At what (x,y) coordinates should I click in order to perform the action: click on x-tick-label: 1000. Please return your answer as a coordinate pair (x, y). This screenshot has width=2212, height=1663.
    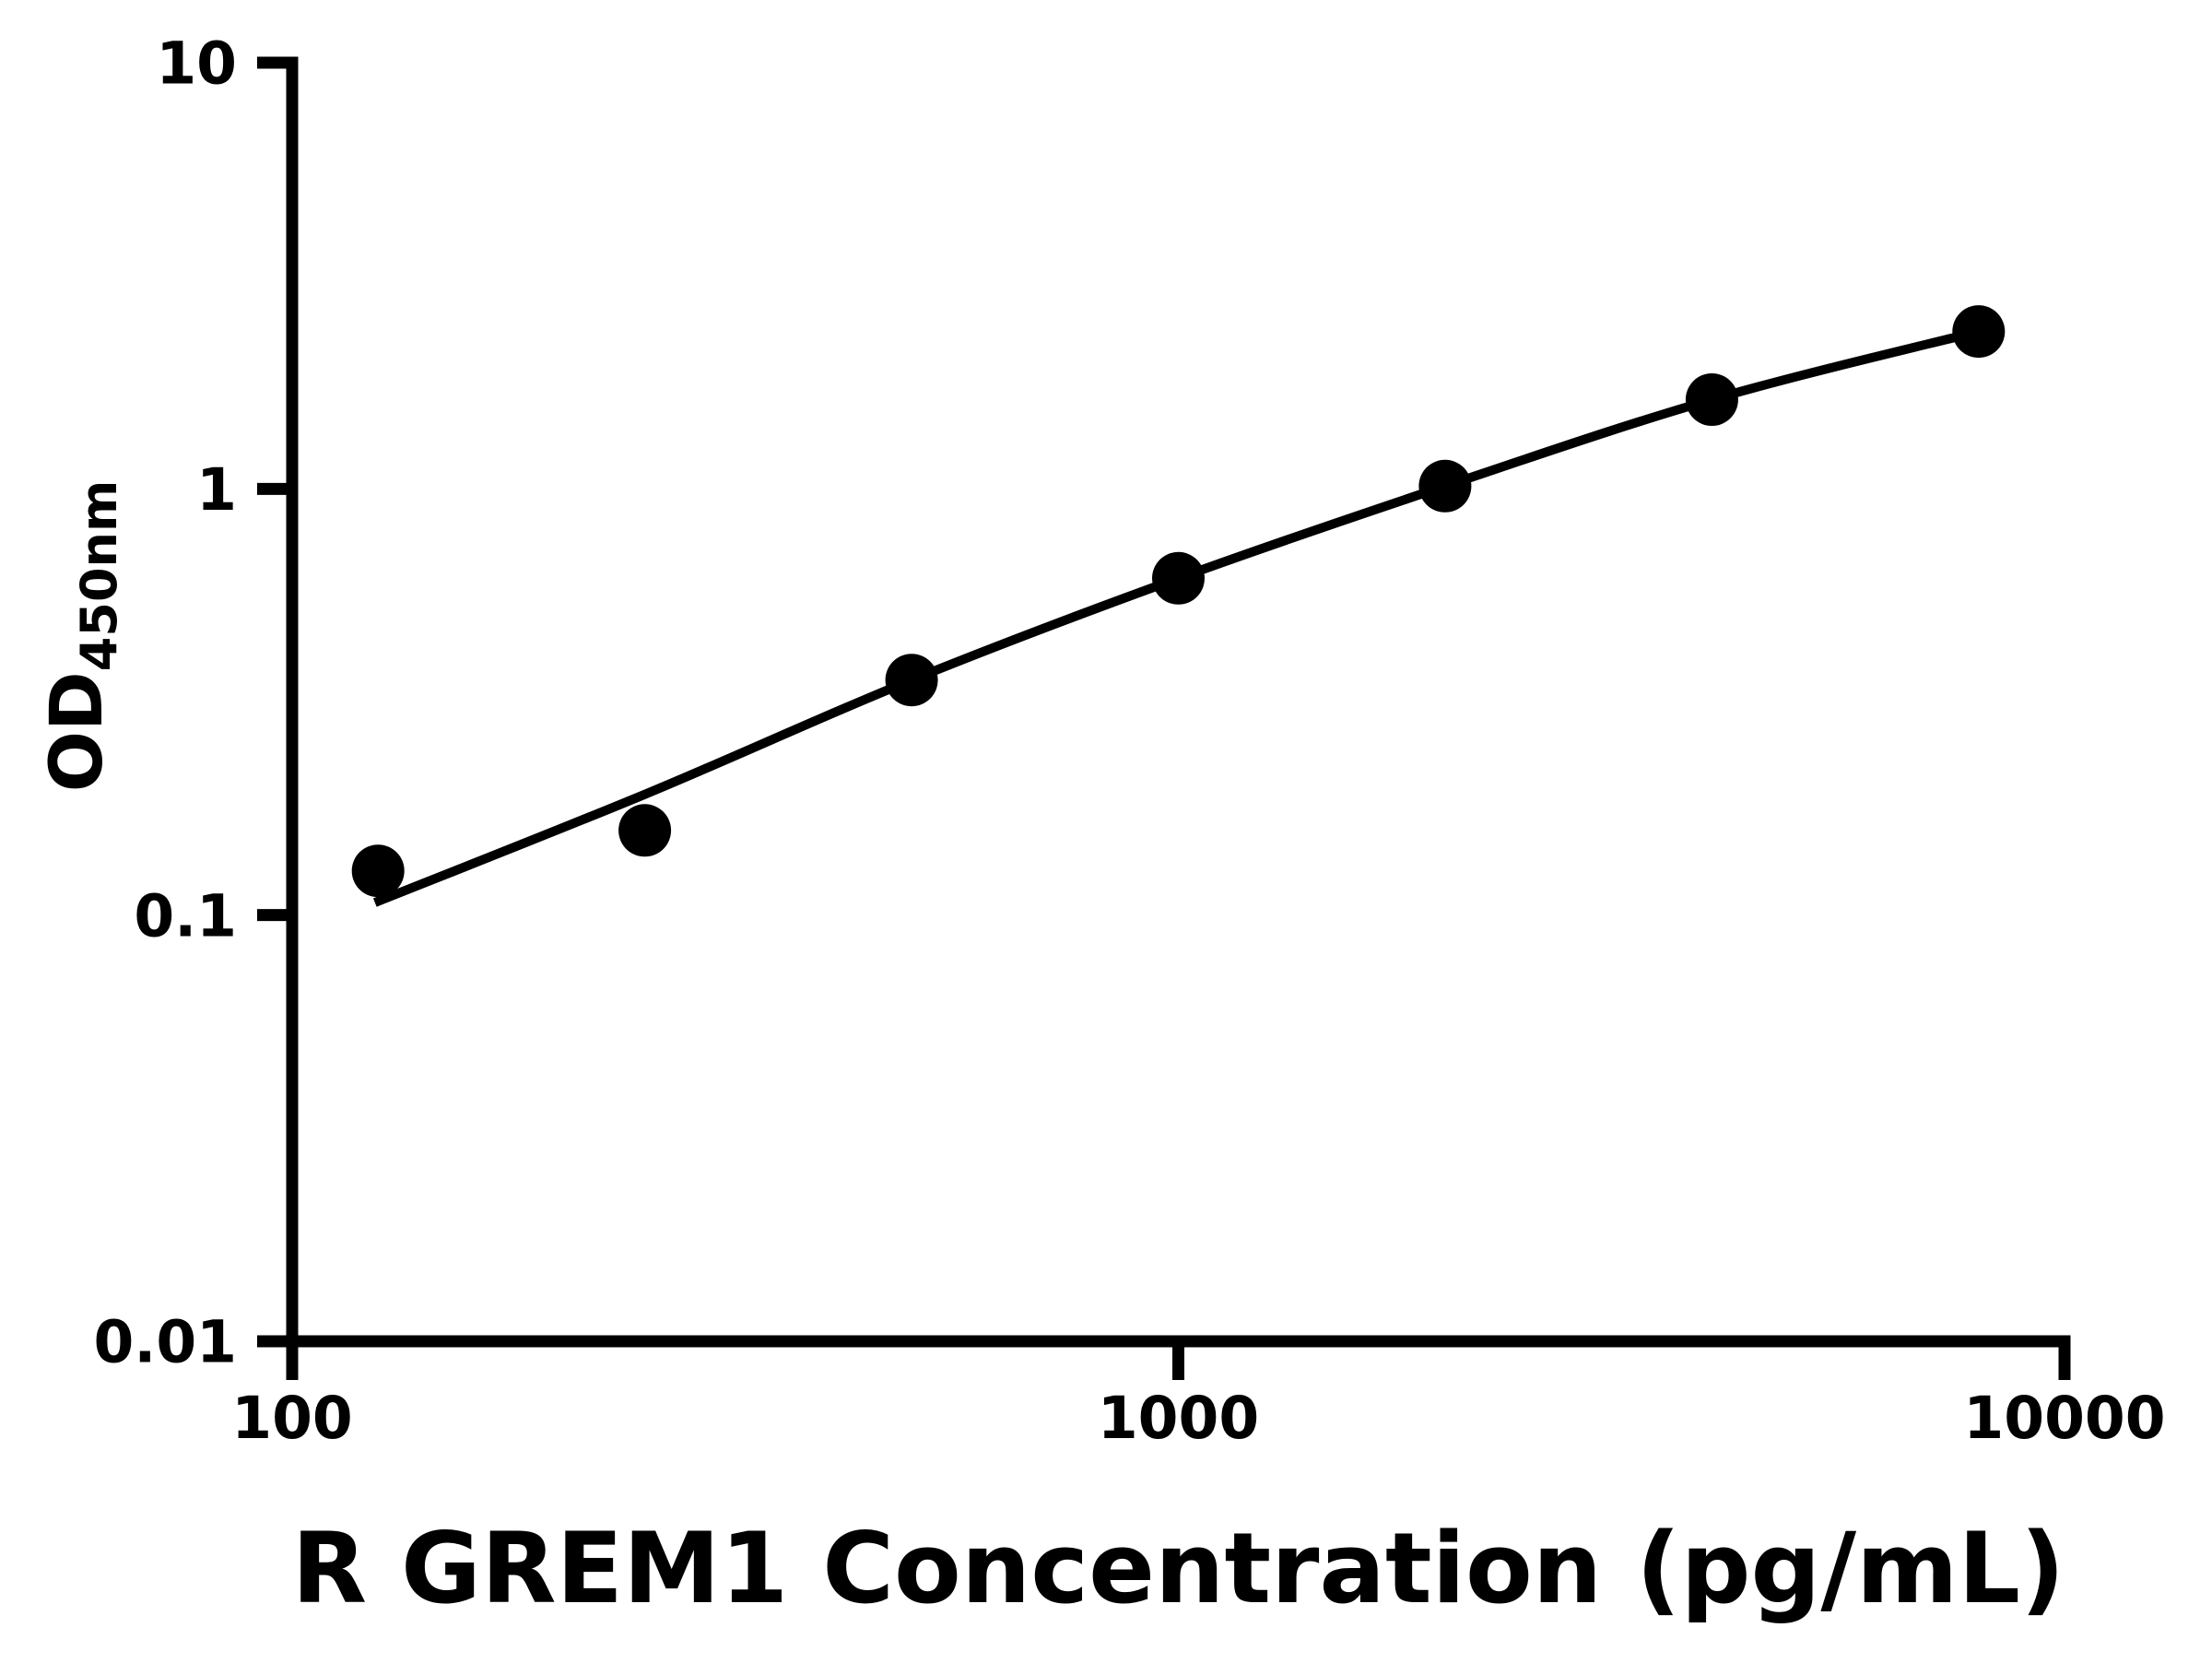
    Looking at the image, I should click on (1178, 1418).